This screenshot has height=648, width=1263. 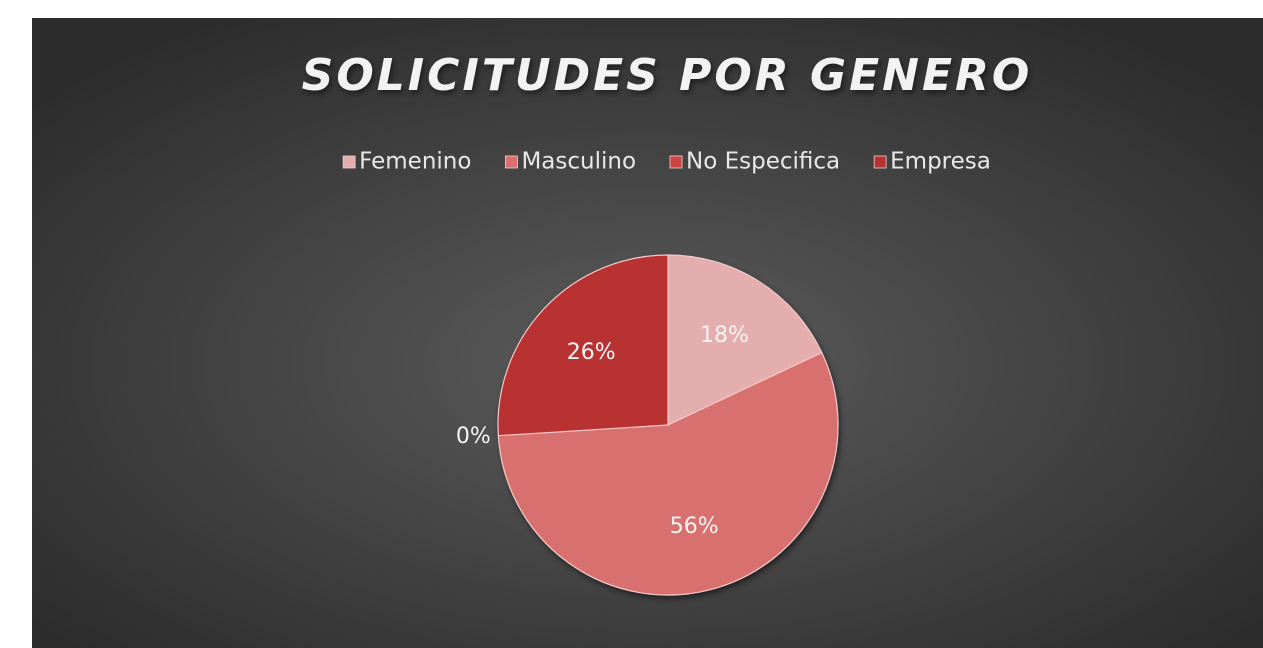 I want to click on legend-label: Masculino, so click(x=578, y=162).